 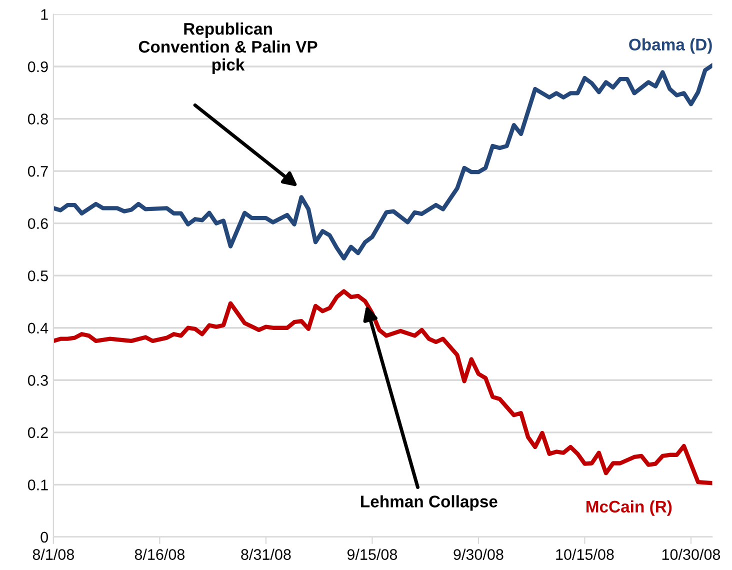 What do you see at coordinates (629, 508) in the screenshot?
I see `series-label: McCain (R)` at bounding box center [629, 508].